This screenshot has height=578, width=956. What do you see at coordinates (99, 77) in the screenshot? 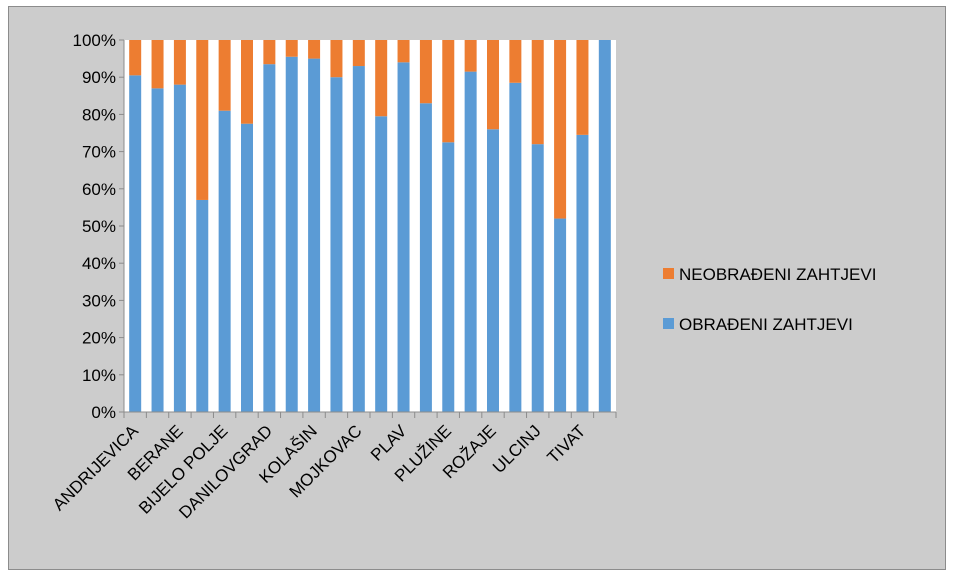
I see `y-tick-label: 90%` at bounding box center [99, 77].